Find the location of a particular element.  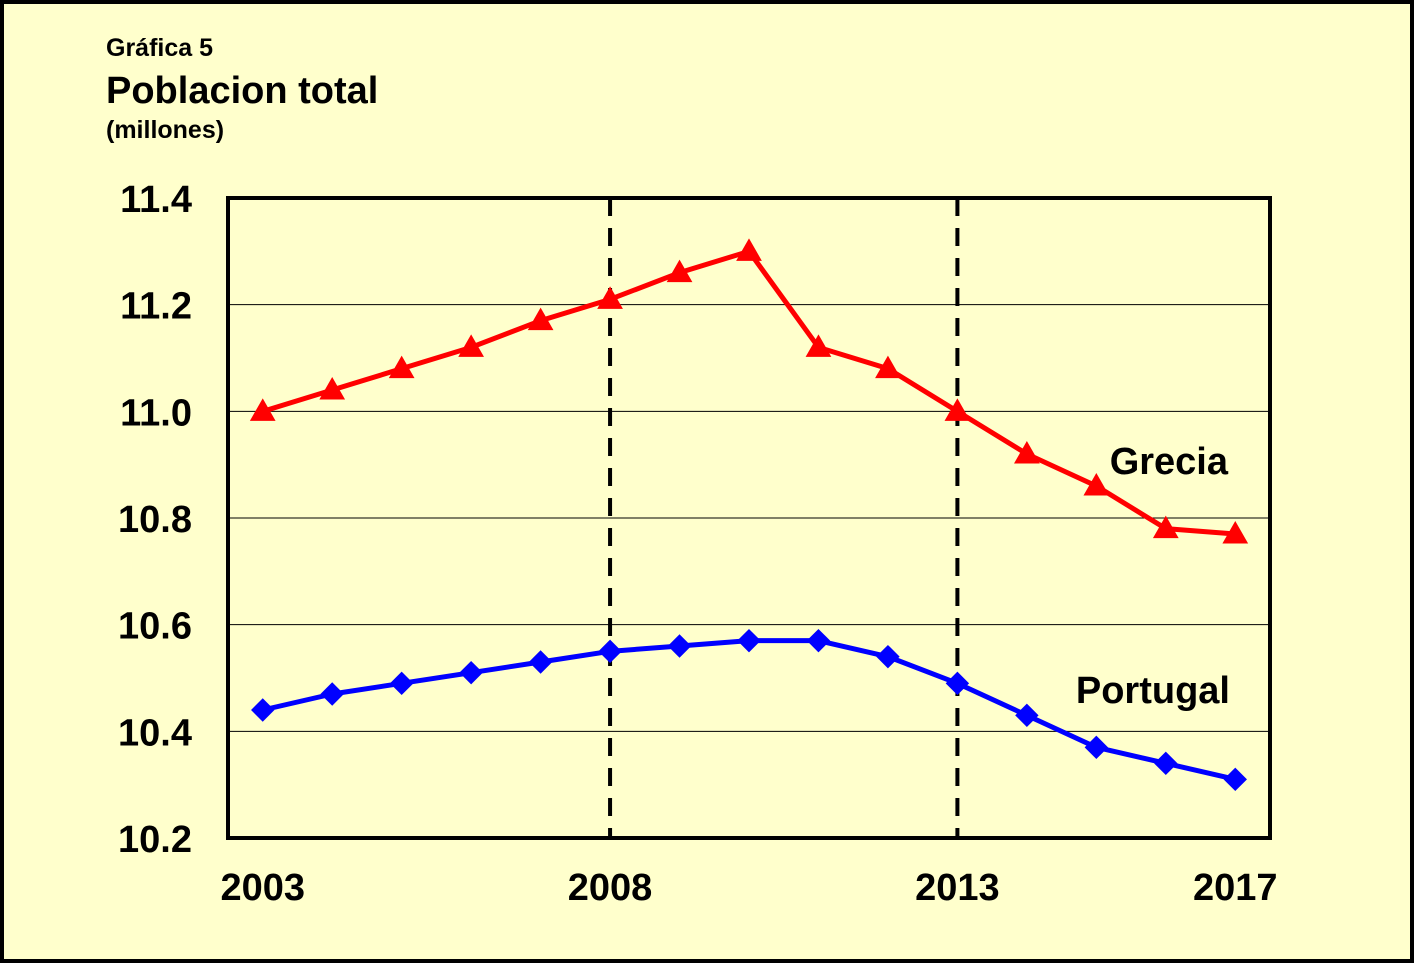

y-tick-label: 10.4 is located at coordinates (155, 733).